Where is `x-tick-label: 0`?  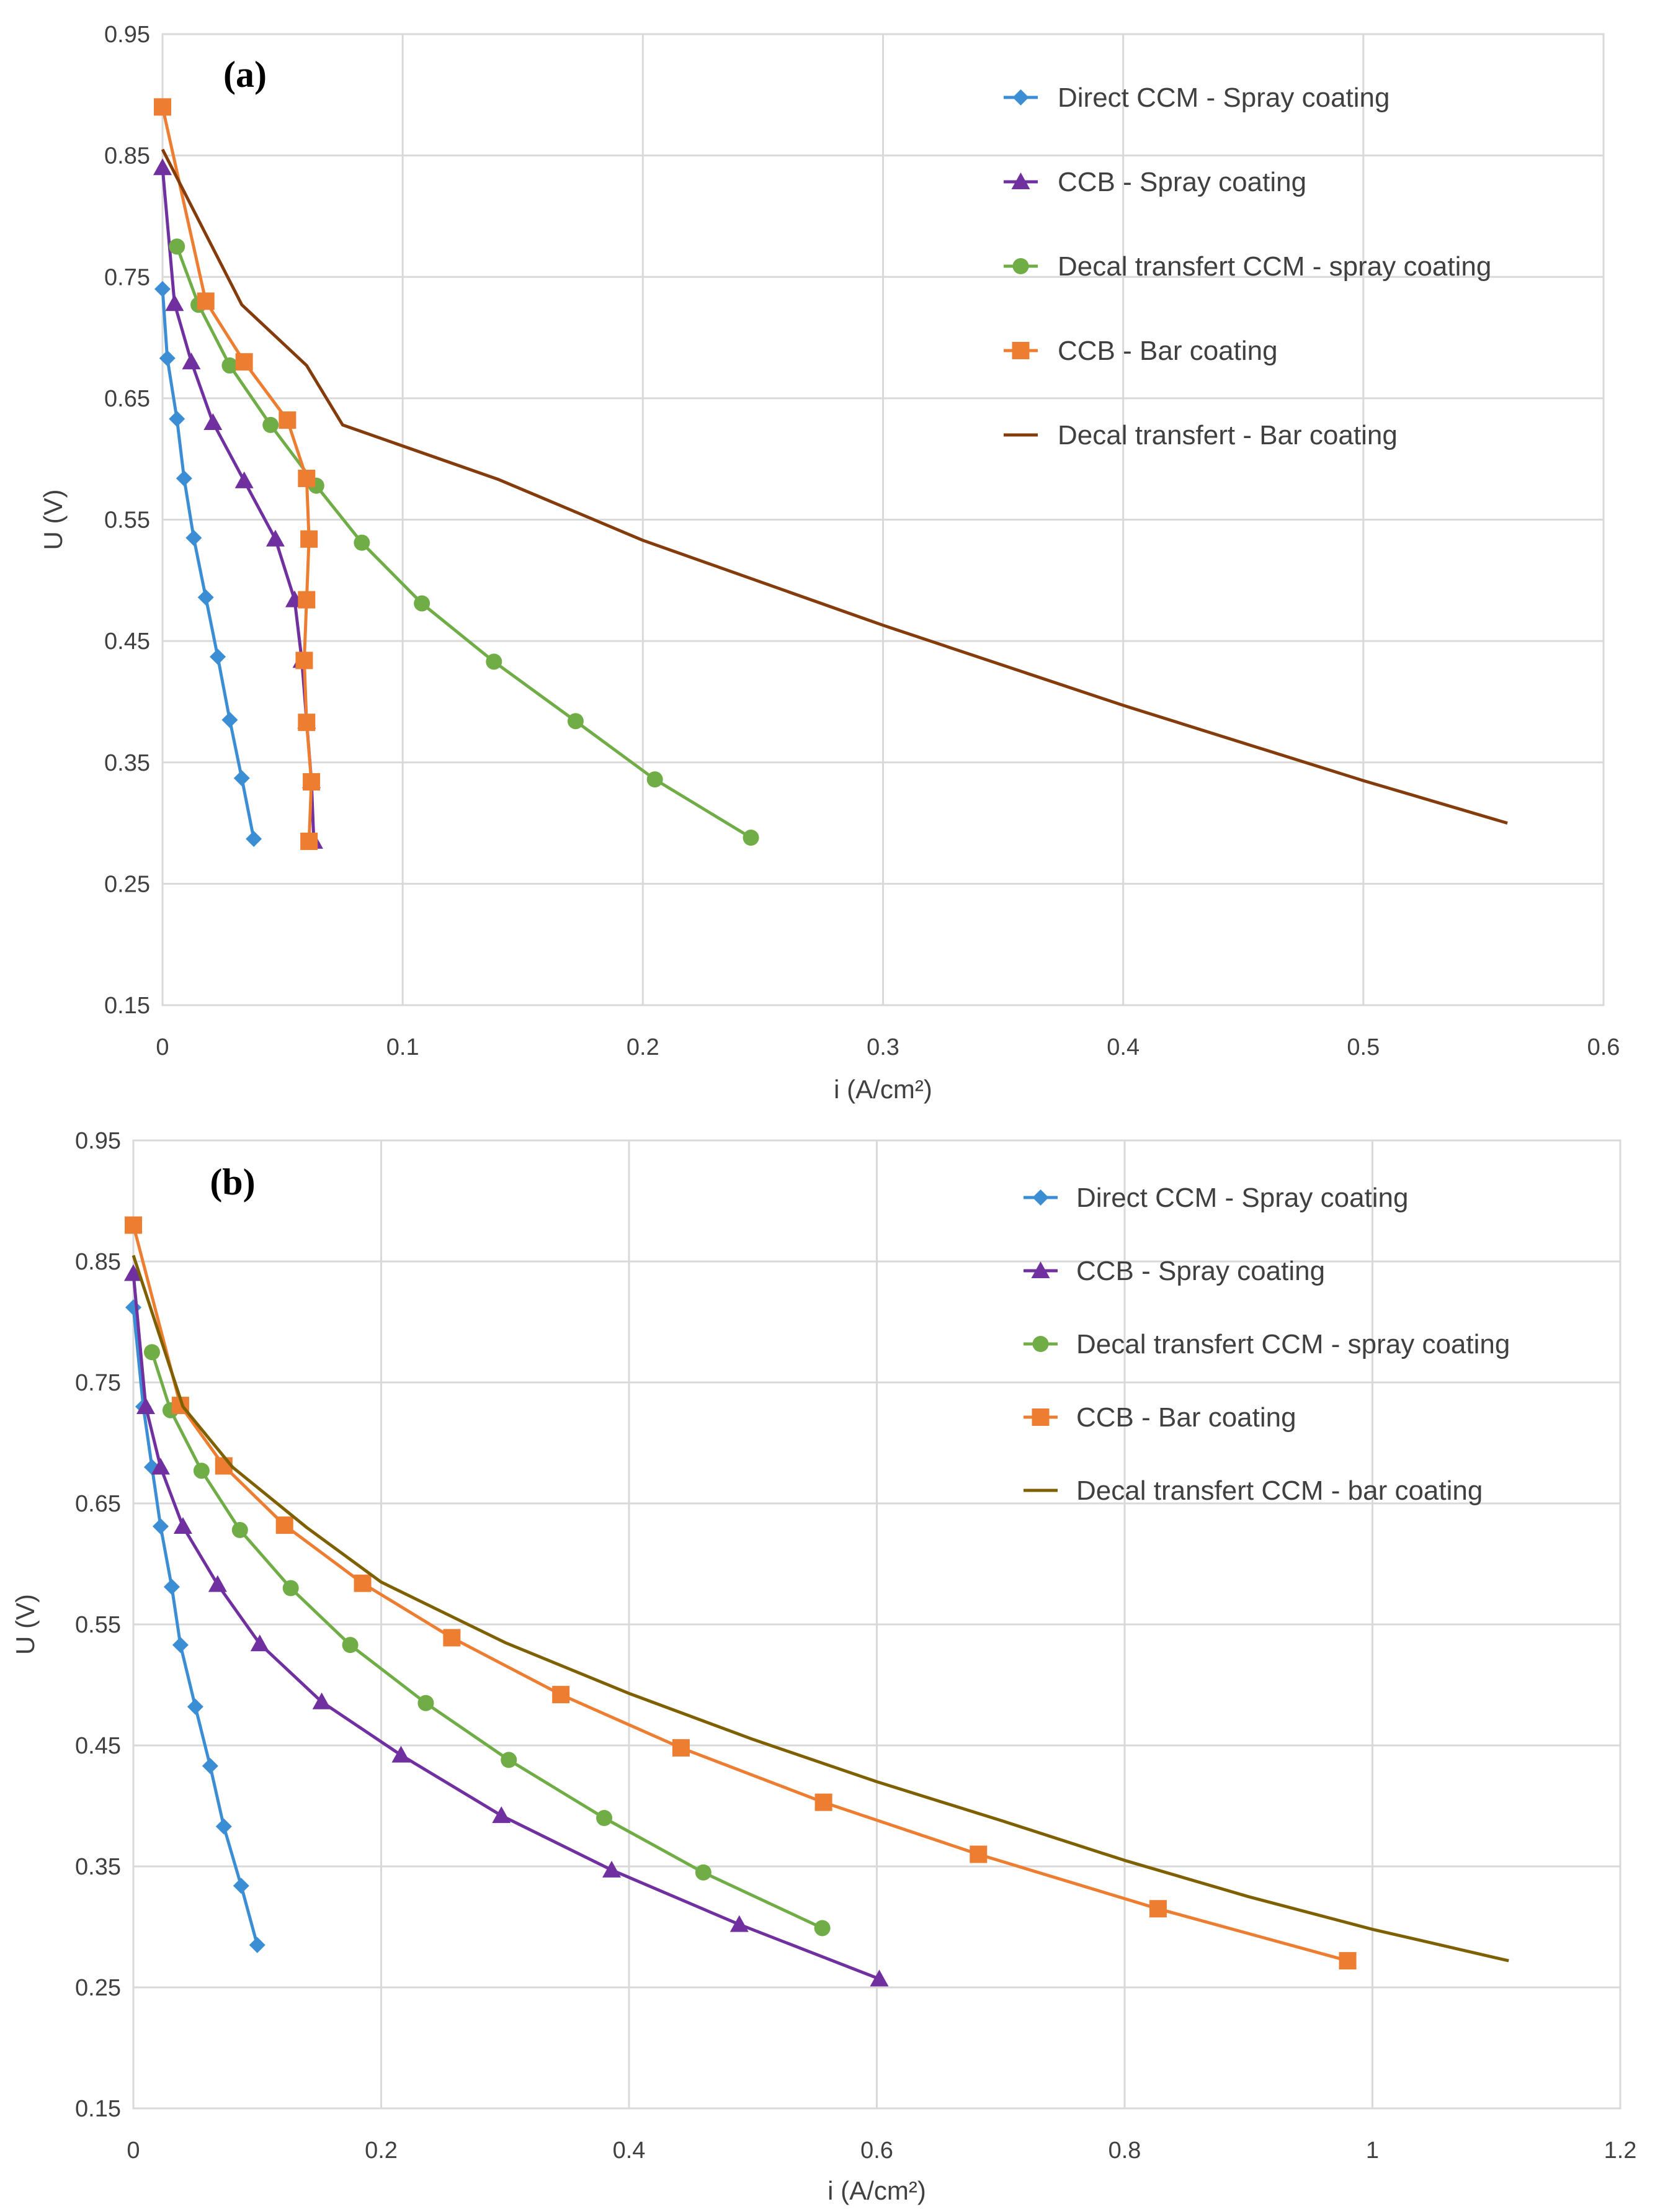
x-tick-label: 0 is located at coordinates (162, 1047).